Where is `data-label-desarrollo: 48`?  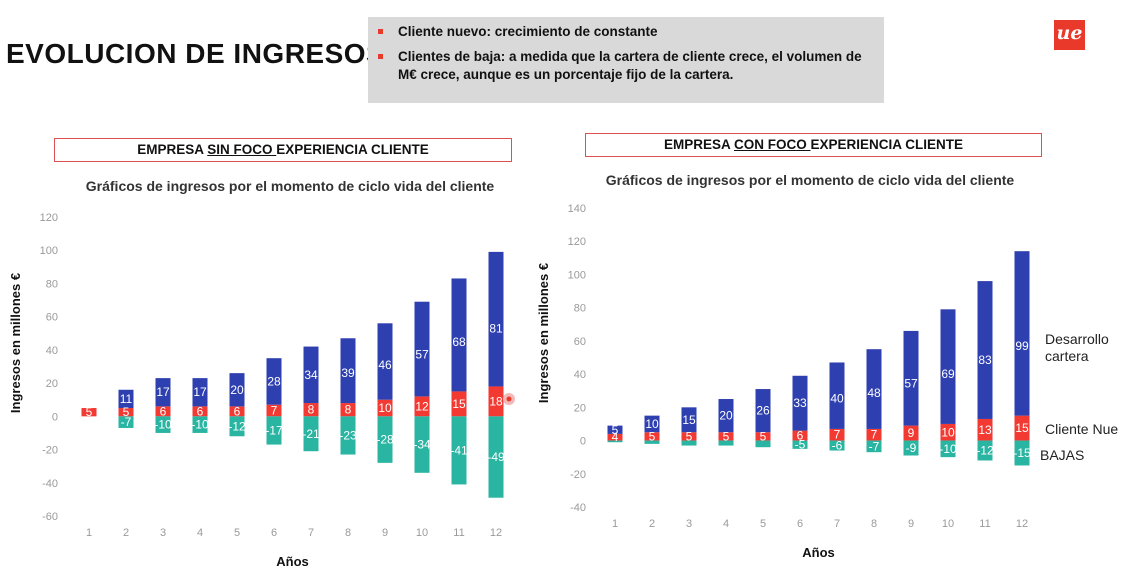 data-label-desarrollo: 48 is located at coordinates (874, 393).